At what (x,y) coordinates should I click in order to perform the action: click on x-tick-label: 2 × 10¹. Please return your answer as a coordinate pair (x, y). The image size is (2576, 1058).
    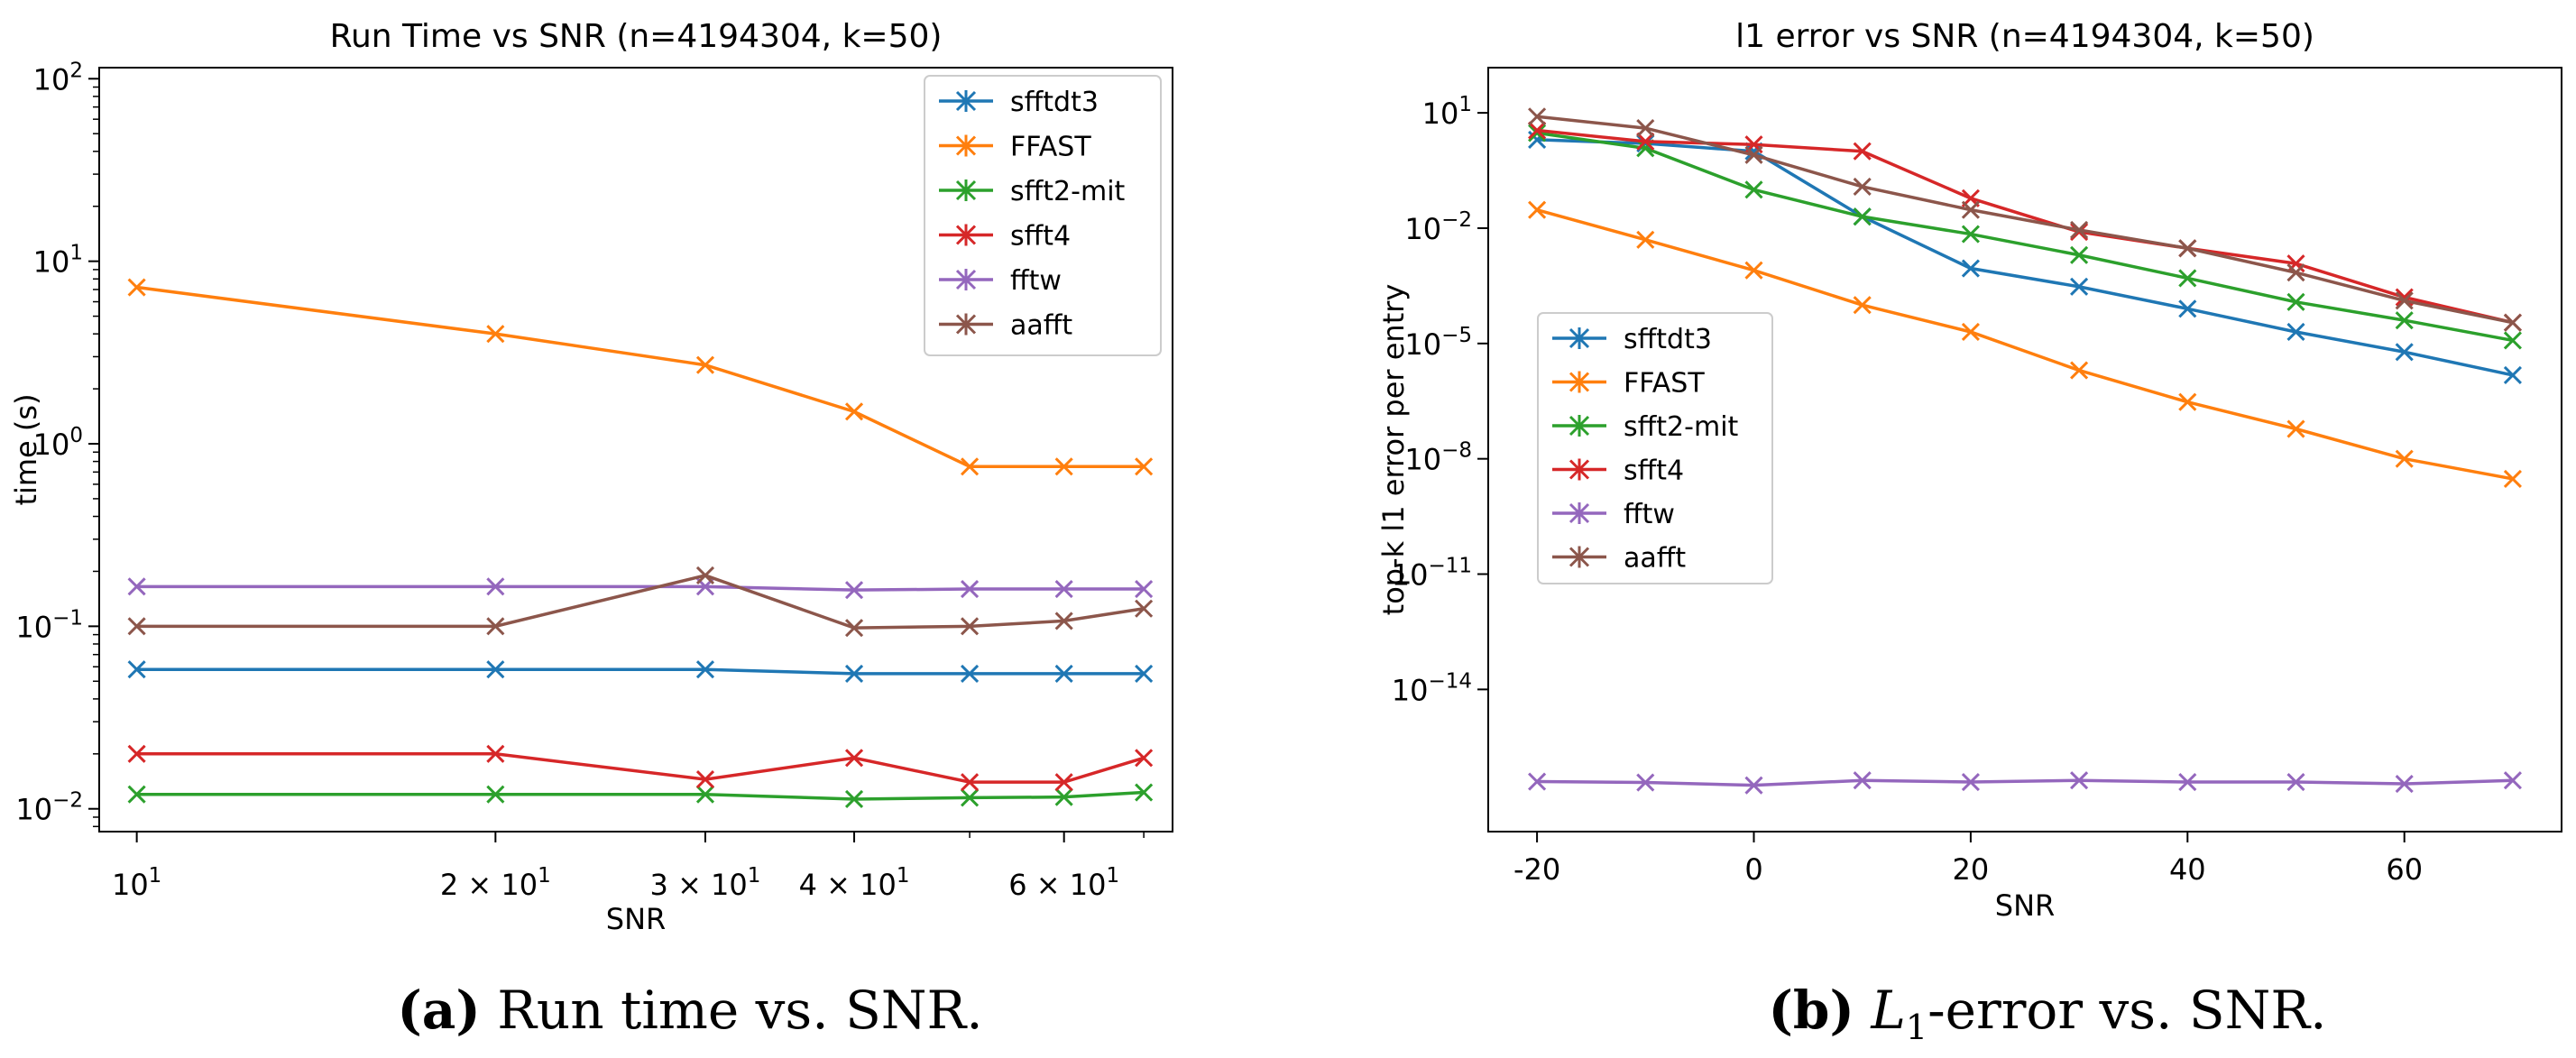
    Looking at the image, I should click on (495, 883).